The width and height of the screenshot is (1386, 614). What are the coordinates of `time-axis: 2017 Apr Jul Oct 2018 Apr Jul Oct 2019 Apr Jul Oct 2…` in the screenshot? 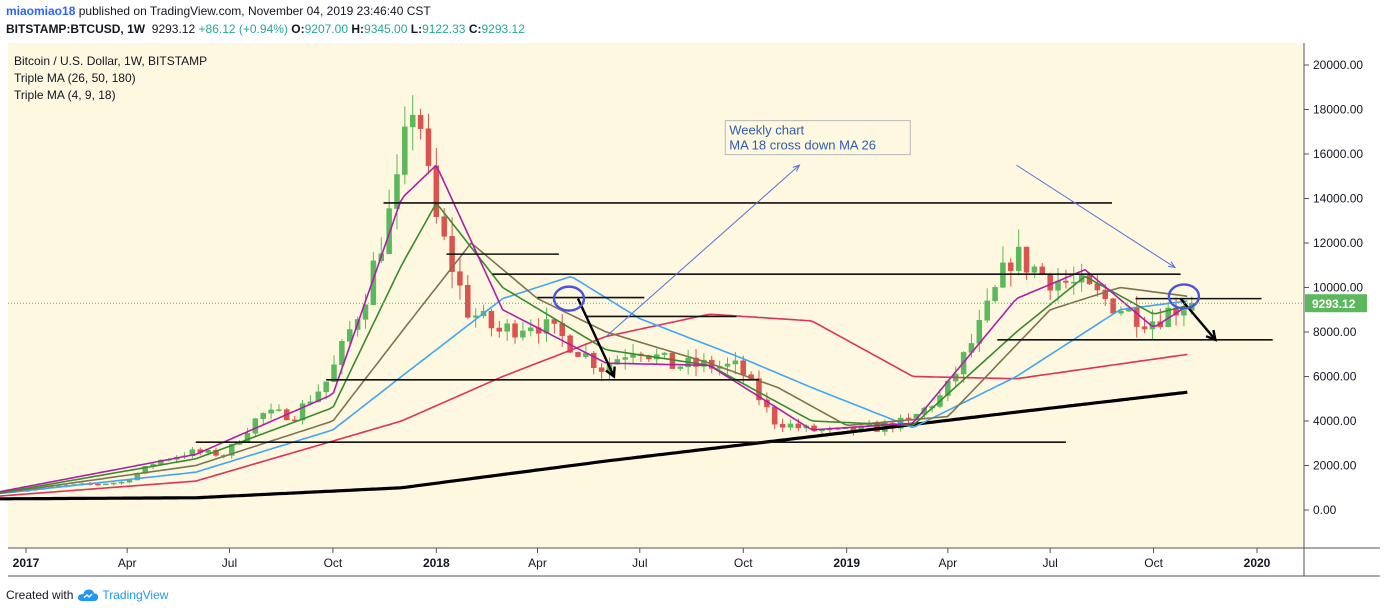 It's located at (642, 559).